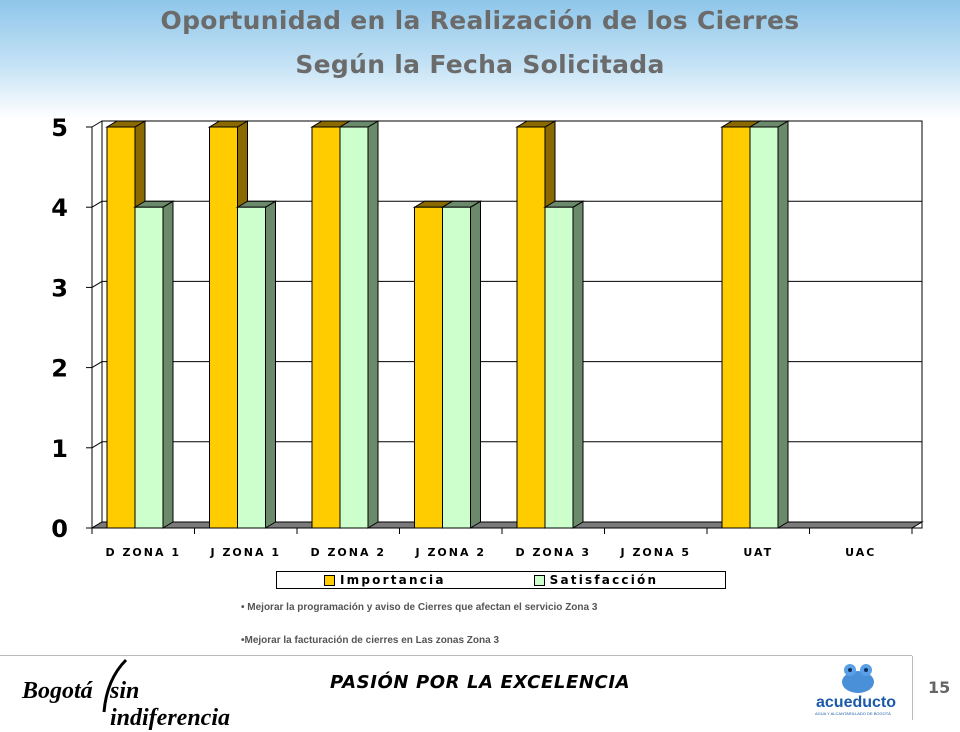 The height and width of the screenshot is (732, 960). Describe the element at coordinates (115, 685) in the screenshot. I see `bogota-logo-swoosh-icon` at that location.